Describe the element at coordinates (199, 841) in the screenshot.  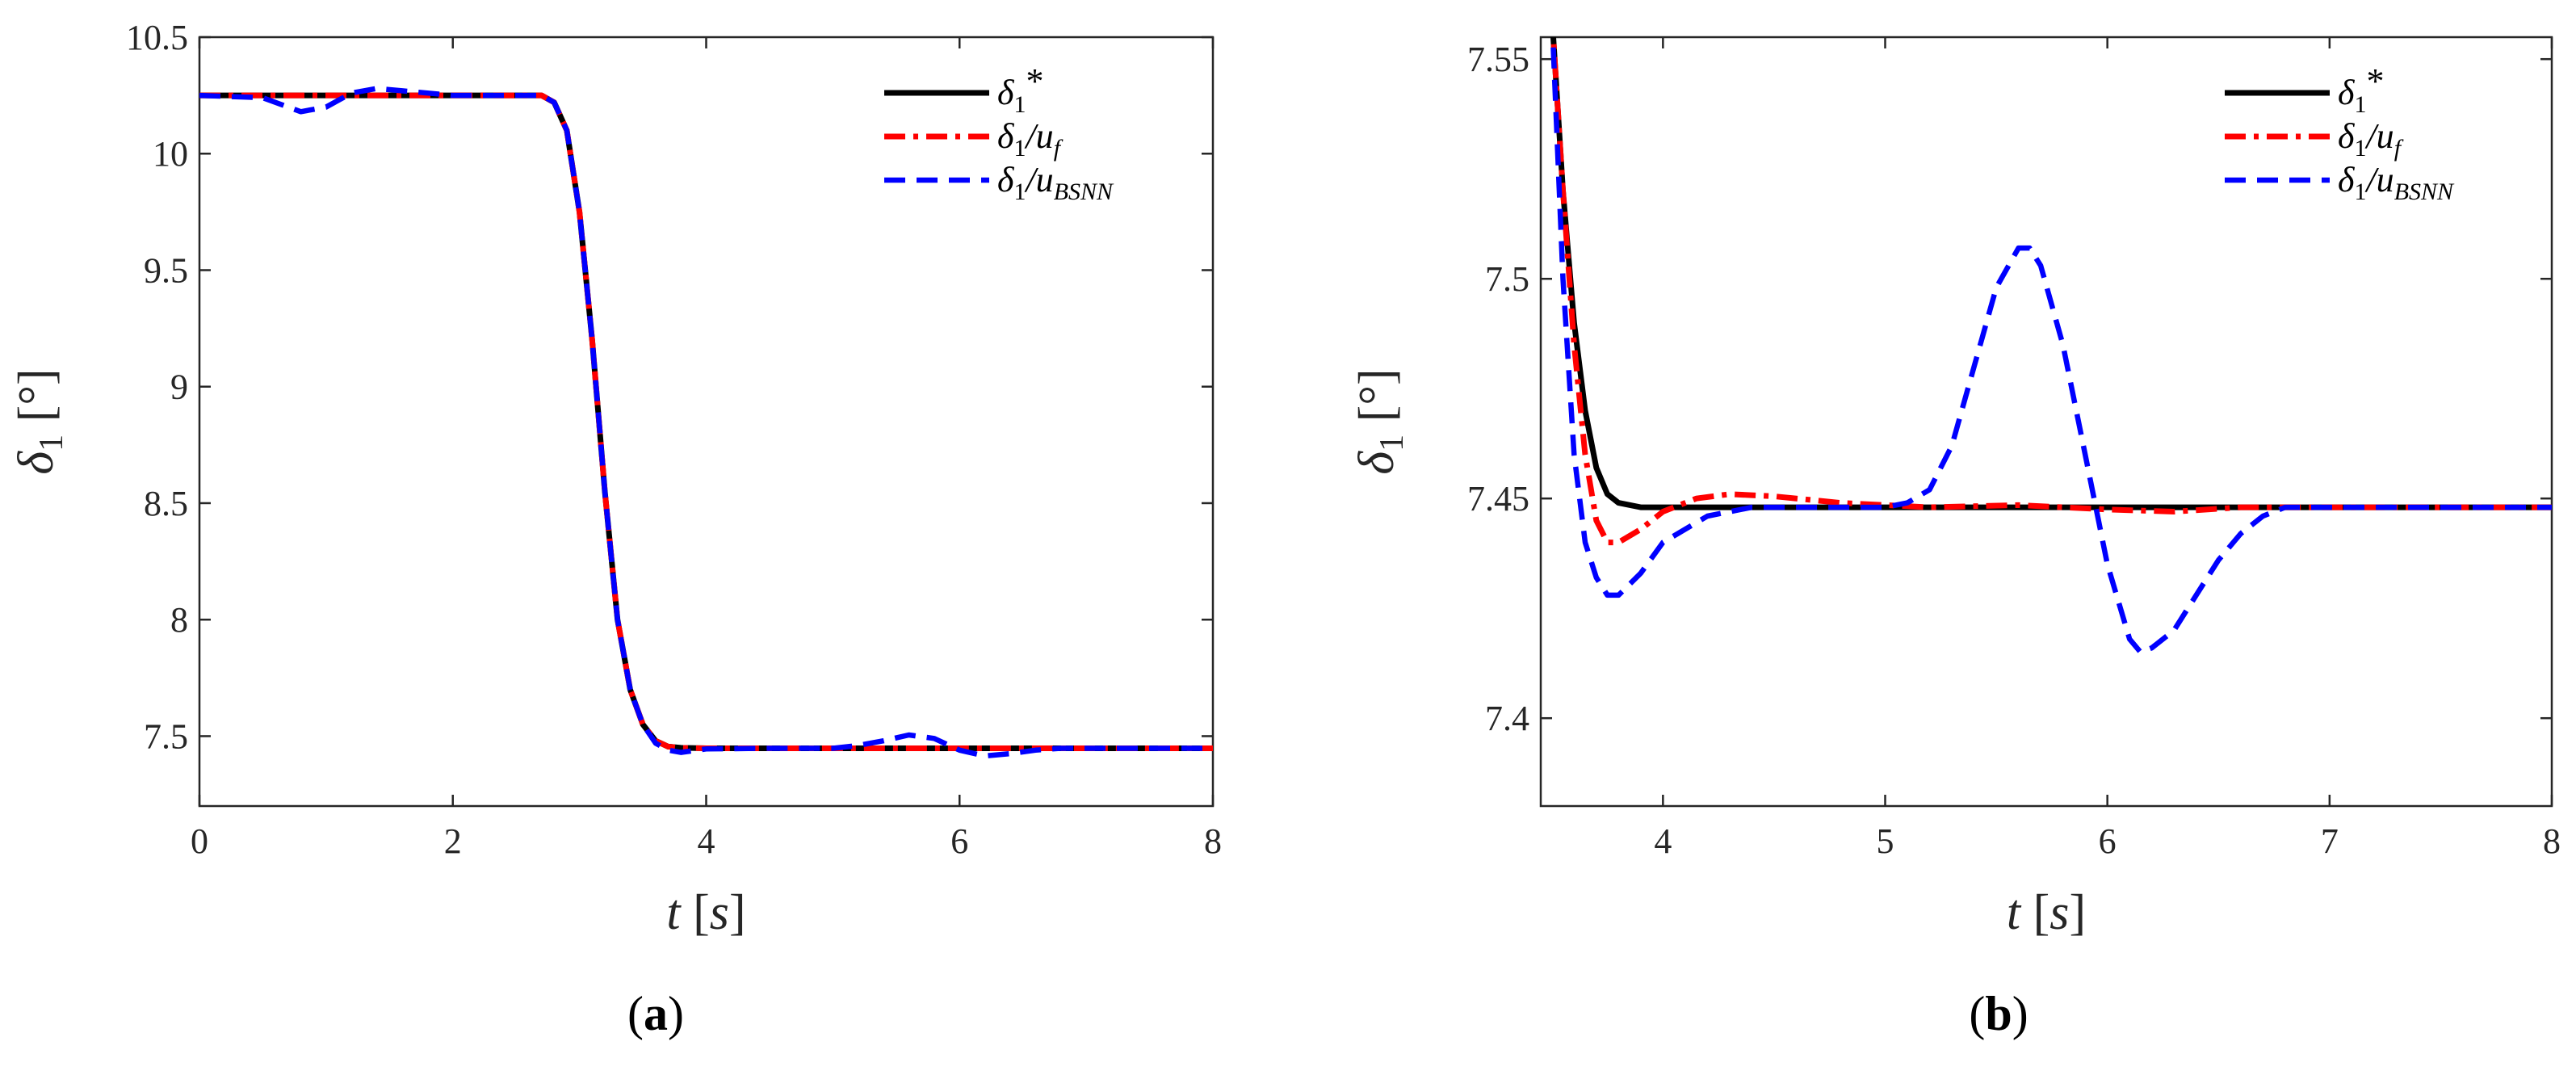
I see `x-tick-label: 0` at that location.